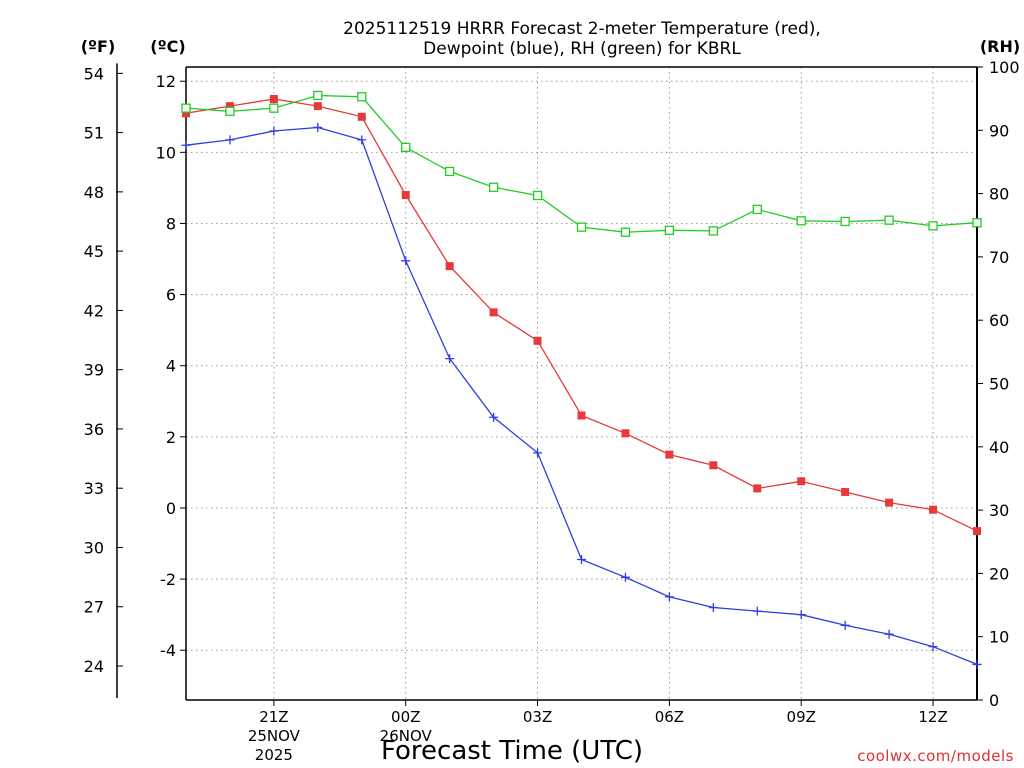 Image resolution: width=1024 pixels, height=768 pixels. I want to click on y-tick-label-rh: 20, so click(999, 573).